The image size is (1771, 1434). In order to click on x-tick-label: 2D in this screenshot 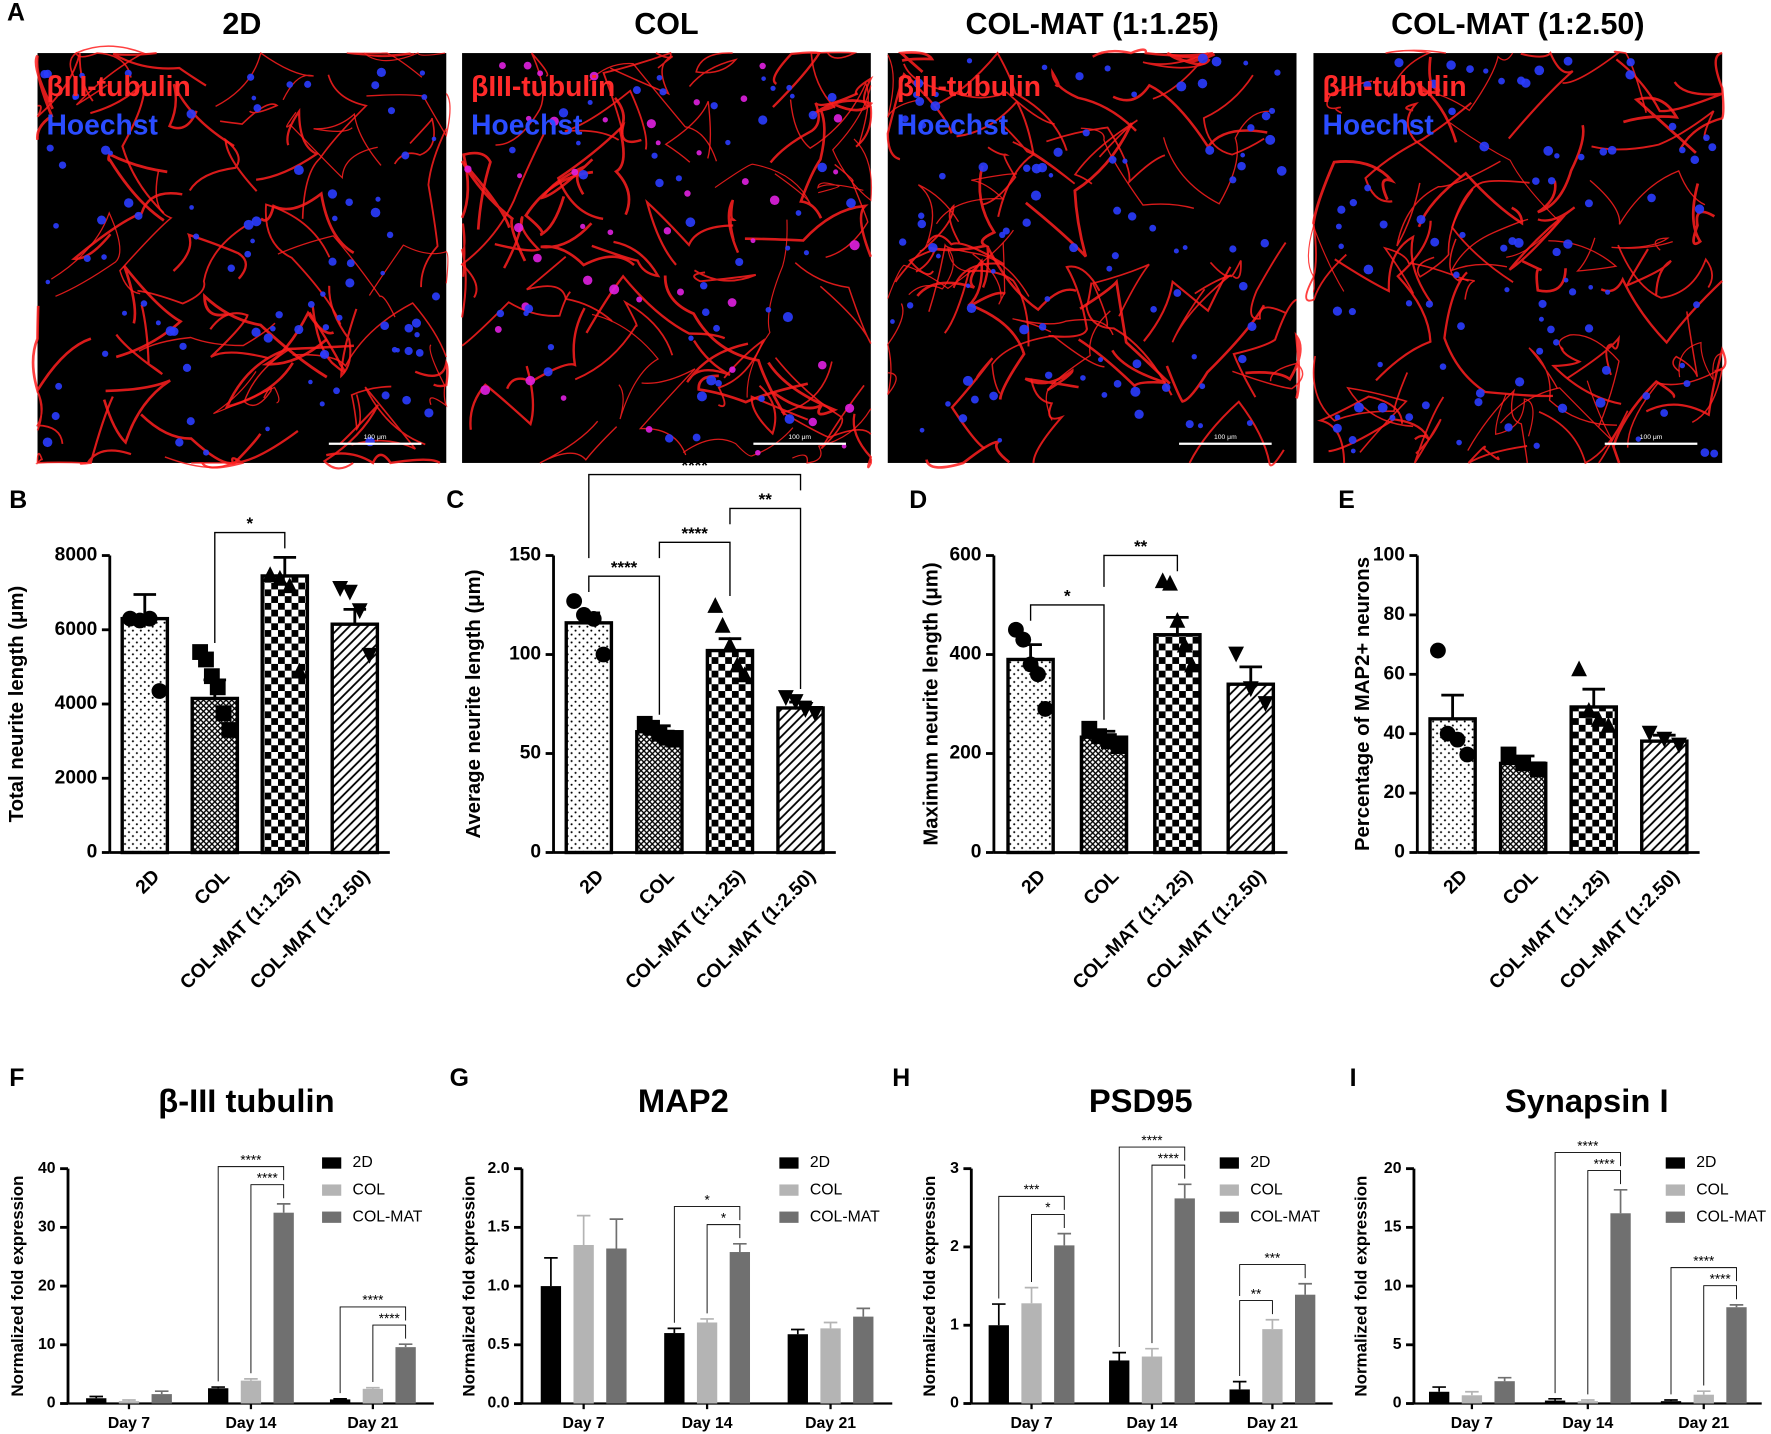, I will do `click(592, 882)`.